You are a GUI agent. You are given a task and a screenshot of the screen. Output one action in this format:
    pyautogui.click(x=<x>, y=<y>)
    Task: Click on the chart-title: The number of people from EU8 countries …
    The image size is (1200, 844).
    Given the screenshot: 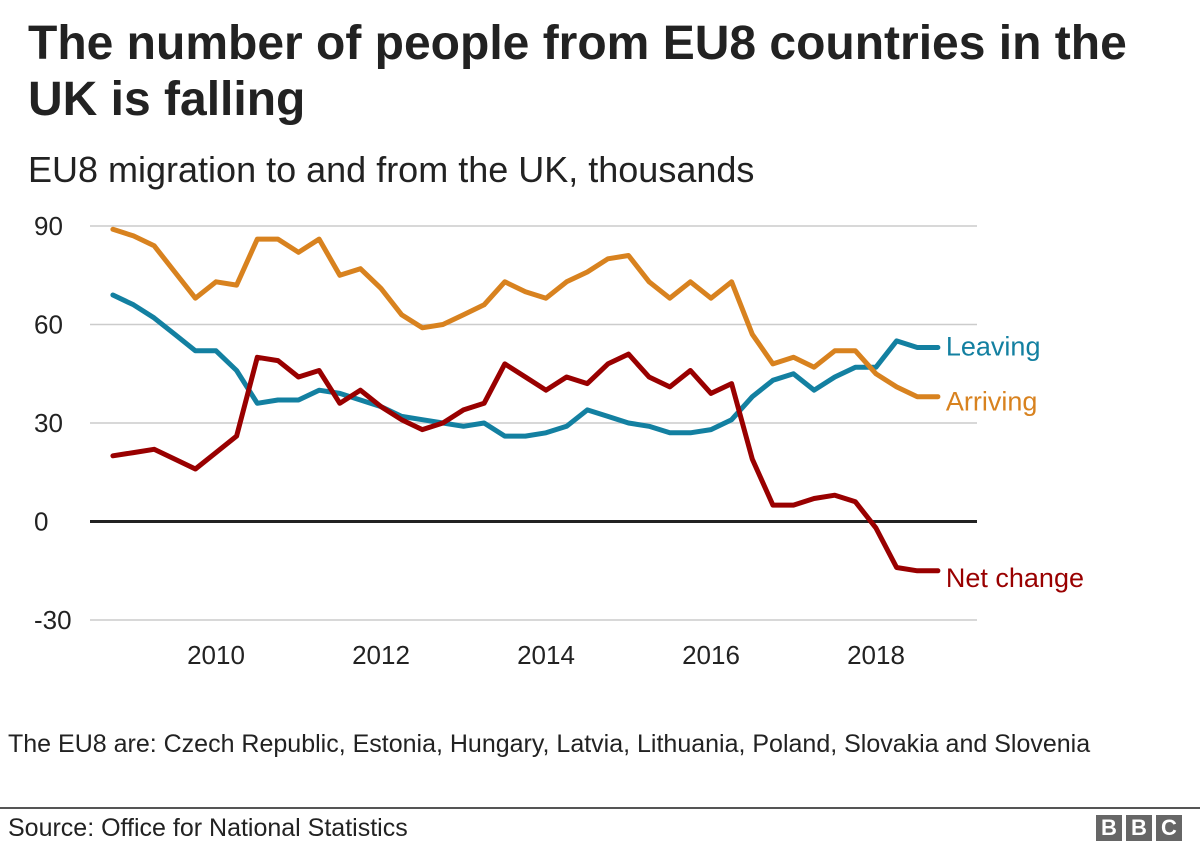 What is the action you would take?
    pyautogui.click(x=577, y=71)
    